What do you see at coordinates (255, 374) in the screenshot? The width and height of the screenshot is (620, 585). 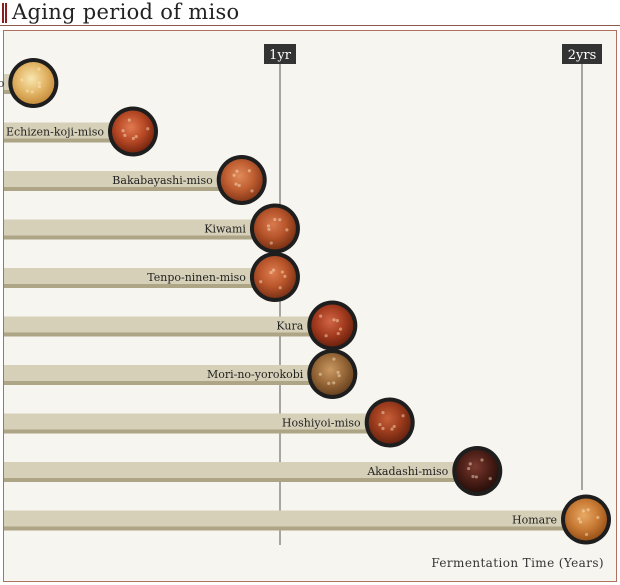 I see `bar-label-7: Mori-no-yorokobi` at bounding box center [255, 374].